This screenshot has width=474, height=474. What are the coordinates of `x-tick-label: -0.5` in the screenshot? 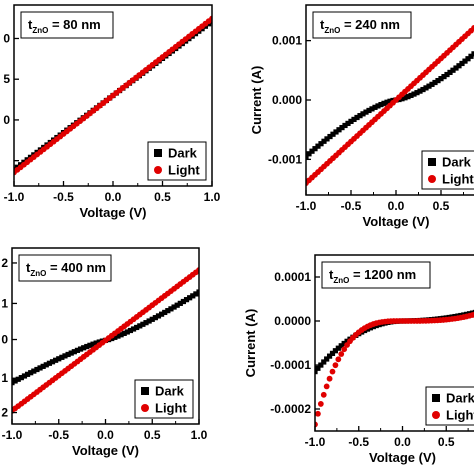 It's located at (63, 197).